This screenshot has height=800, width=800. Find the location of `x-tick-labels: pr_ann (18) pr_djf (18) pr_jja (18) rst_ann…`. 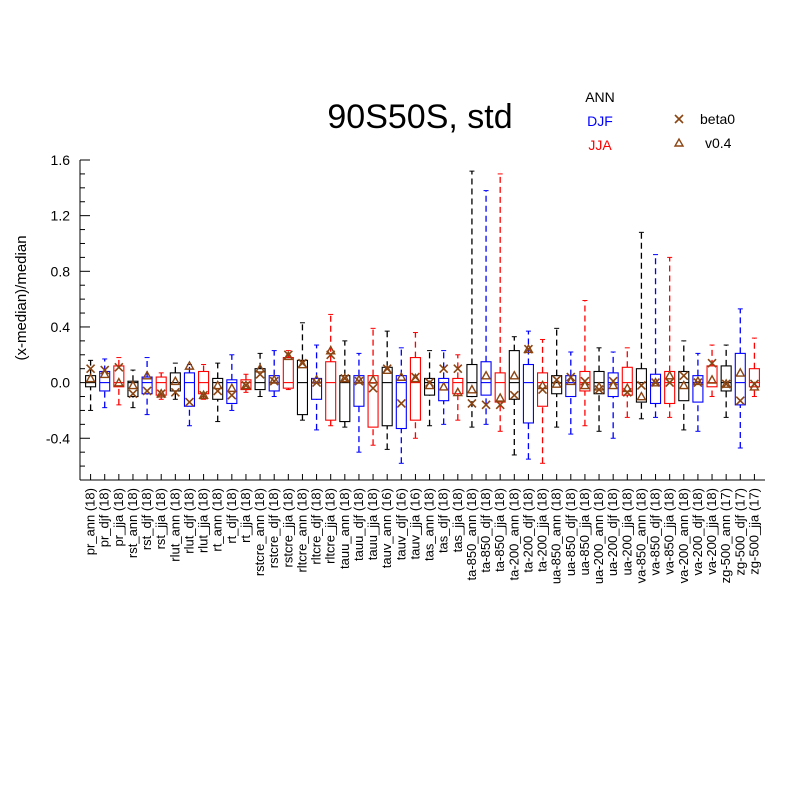

x-tick-labels: pr_ann (18) pr_djf (18) pr_jja (18) rst_ann… is located at coordinates (422, 536).